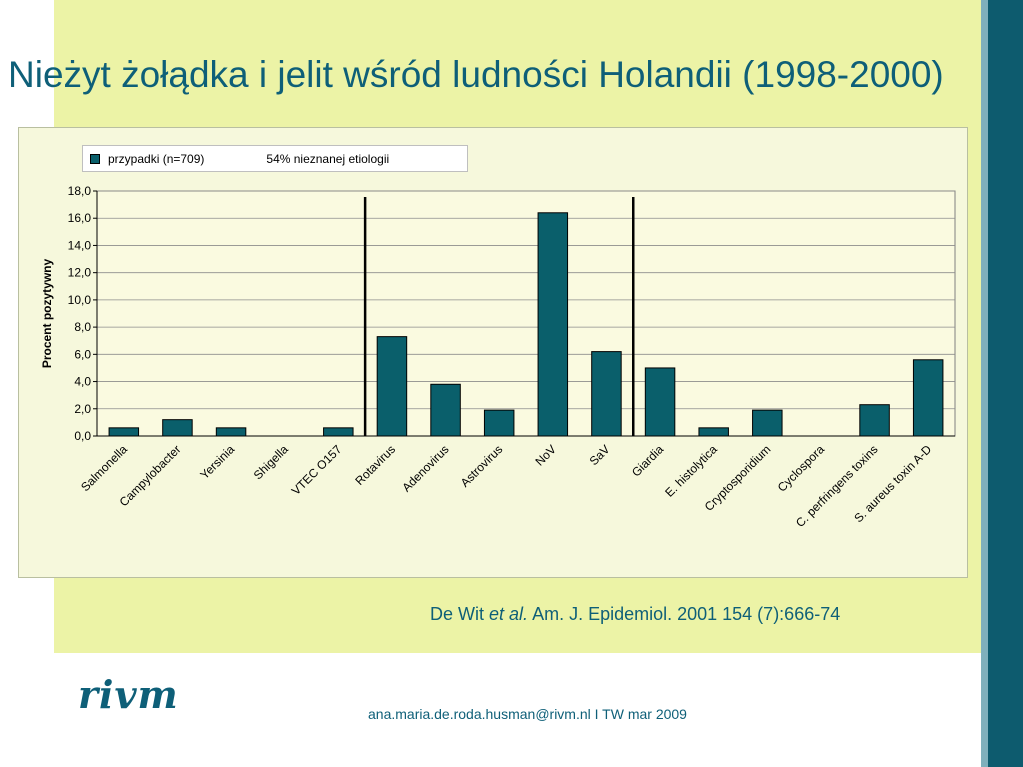 This screenshot has height=767, width=1023. What do you see at coordinates (328, 158) in the screenshot?
I see `legend-note: 54% nieznanej etiologii` at bounding box center [328, 158].